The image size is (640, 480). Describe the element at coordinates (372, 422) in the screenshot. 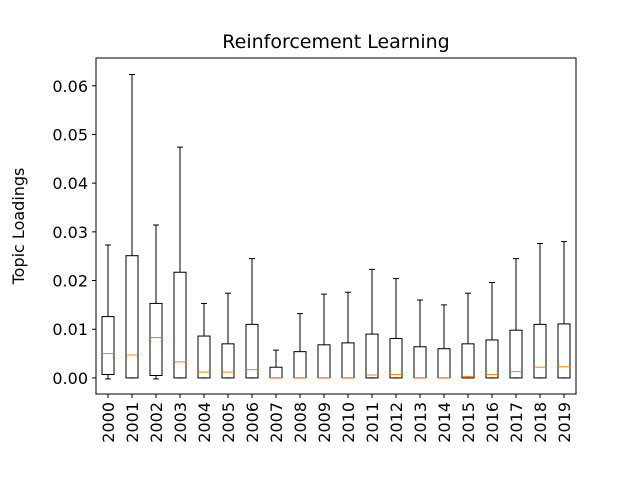

I see `x-tick-label: 2011` at that location.